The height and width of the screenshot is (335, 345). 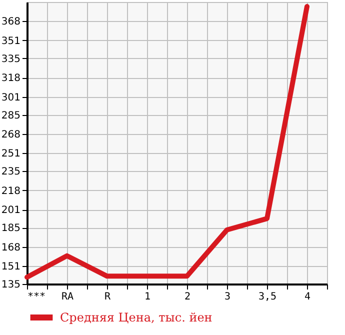 I want to click on x-tick-label: 4, so click(x=307, y=297).